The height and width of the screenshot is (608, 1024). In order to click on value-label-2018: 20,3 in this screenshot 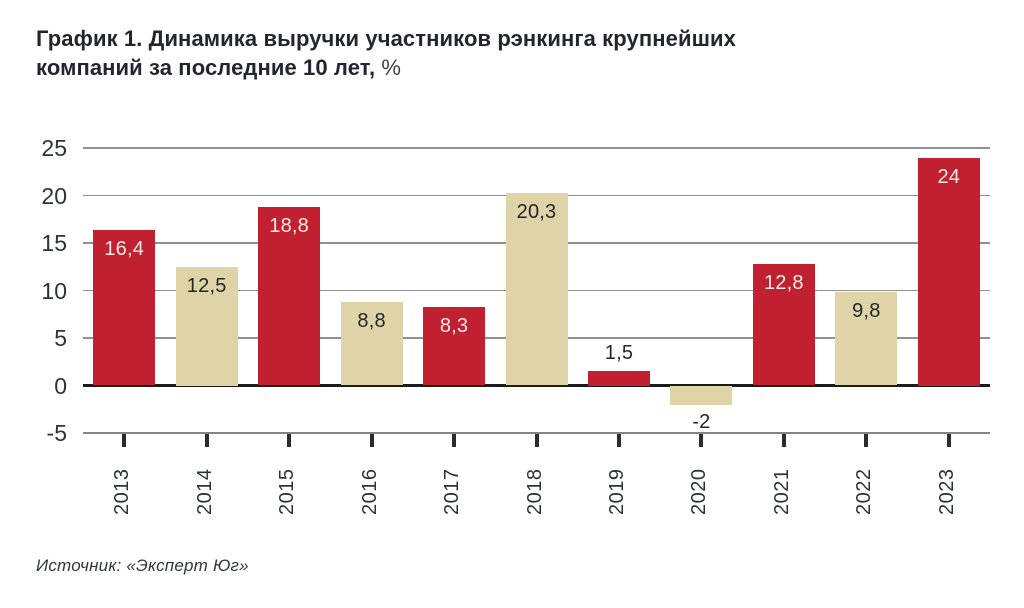, I will do `click(536, 211)`.